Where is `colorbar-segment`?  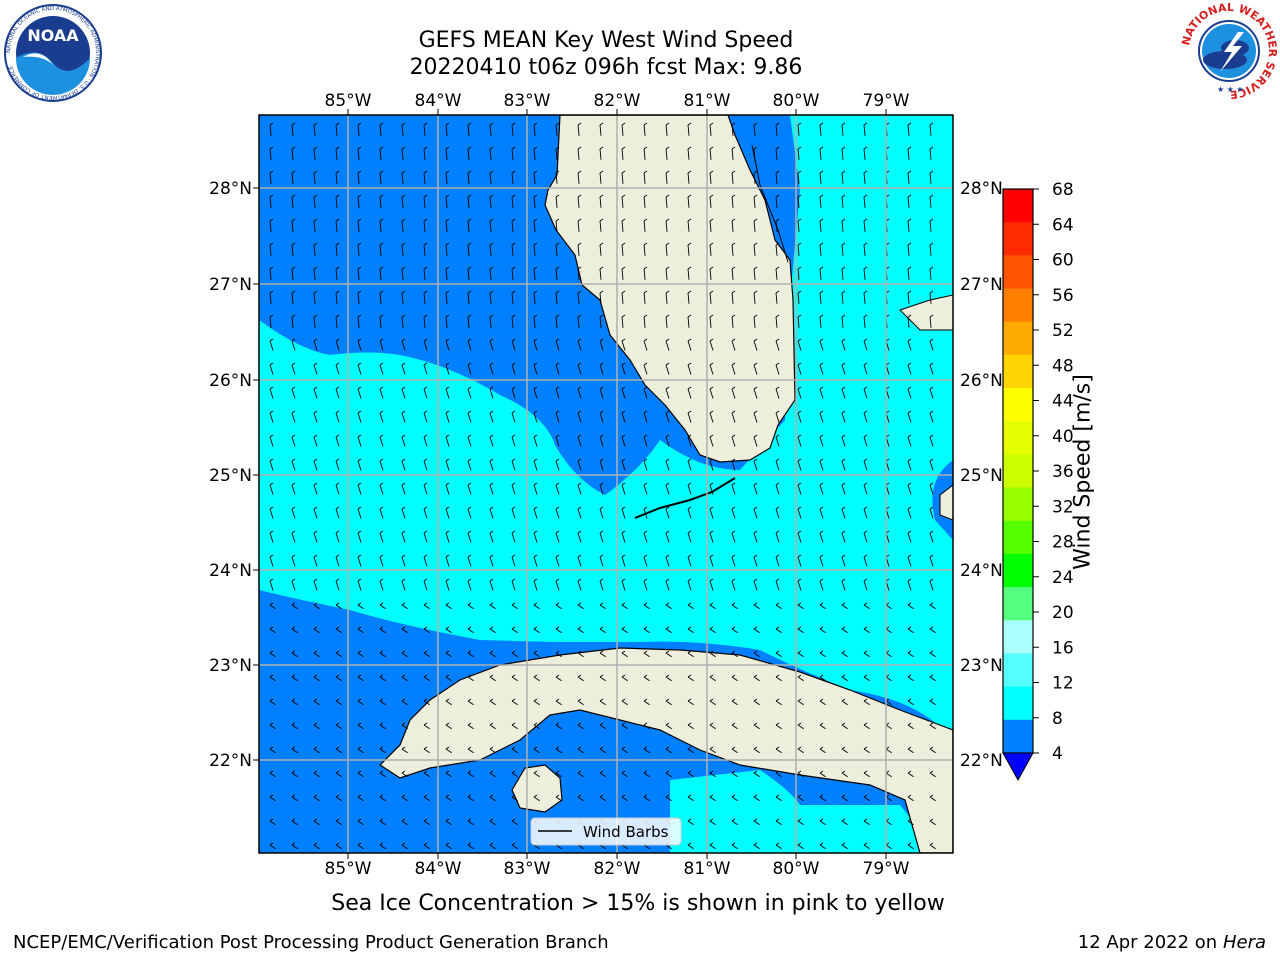 colorbar-segment is located at coordinates (1018, 637).